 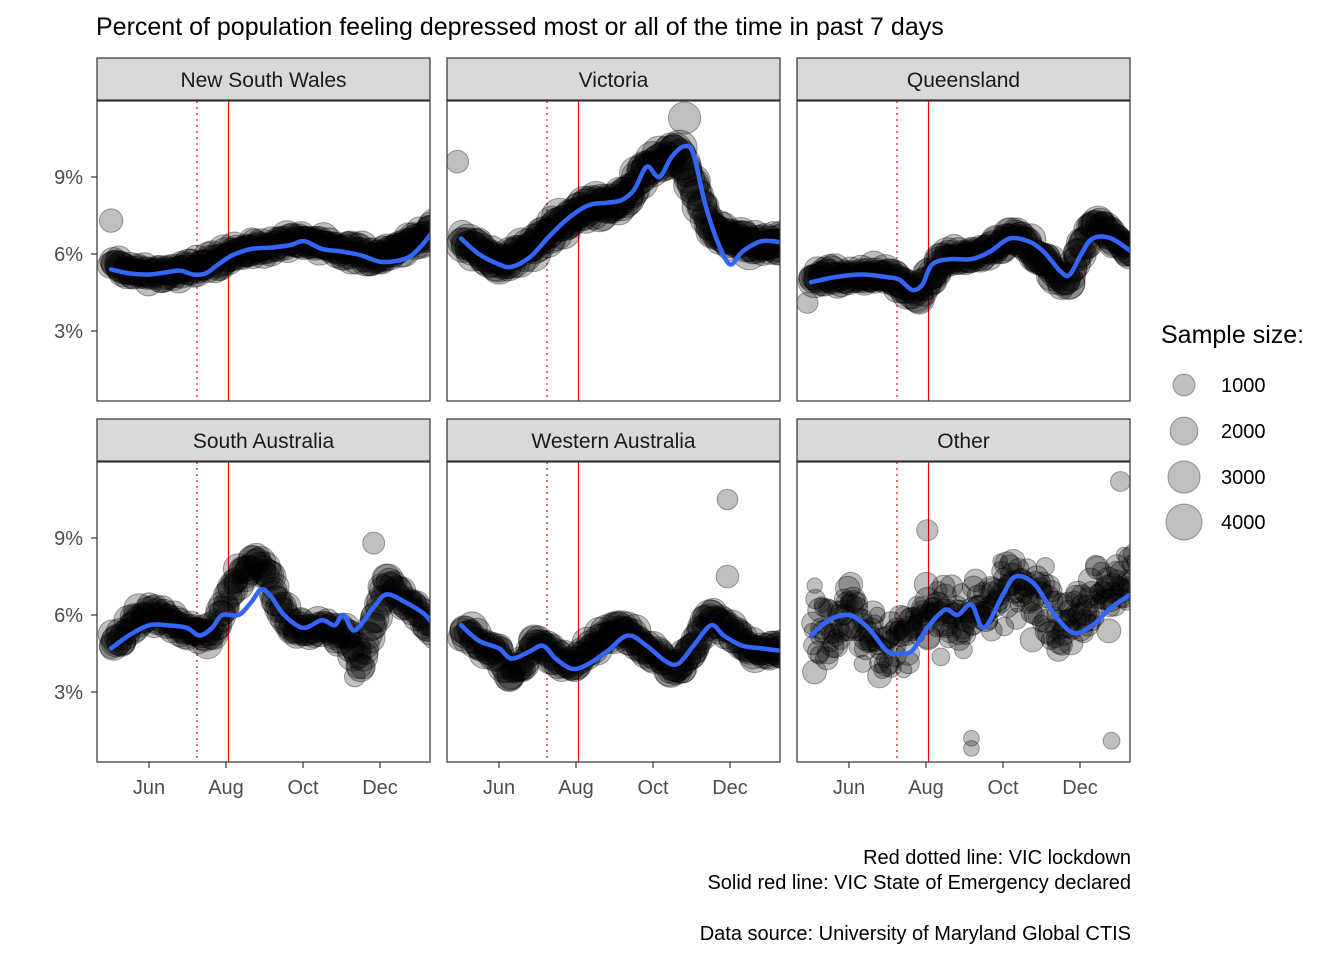 What do you see at coordinates (68, 693) in the screenshot?
I see `y-tick-label: 3%` at bounding box center [68, 693].